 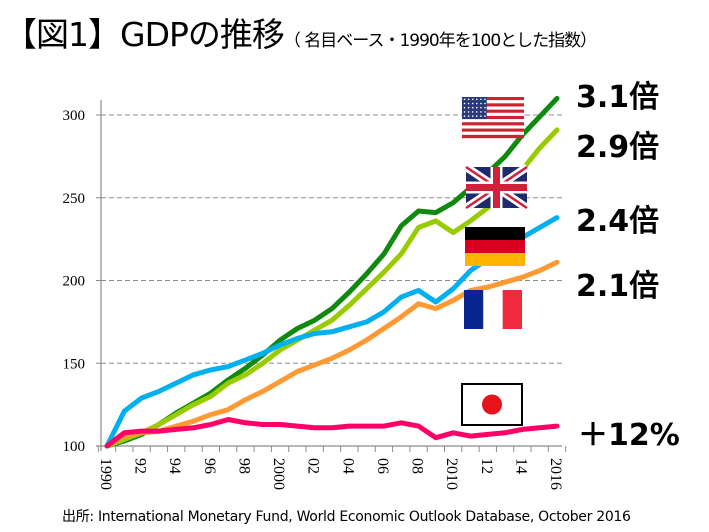 What do you see at coordinates (617, 147) in the screenshot?
I see `growth-label-uk: 2.9倍` at bounding box center [617, 147].